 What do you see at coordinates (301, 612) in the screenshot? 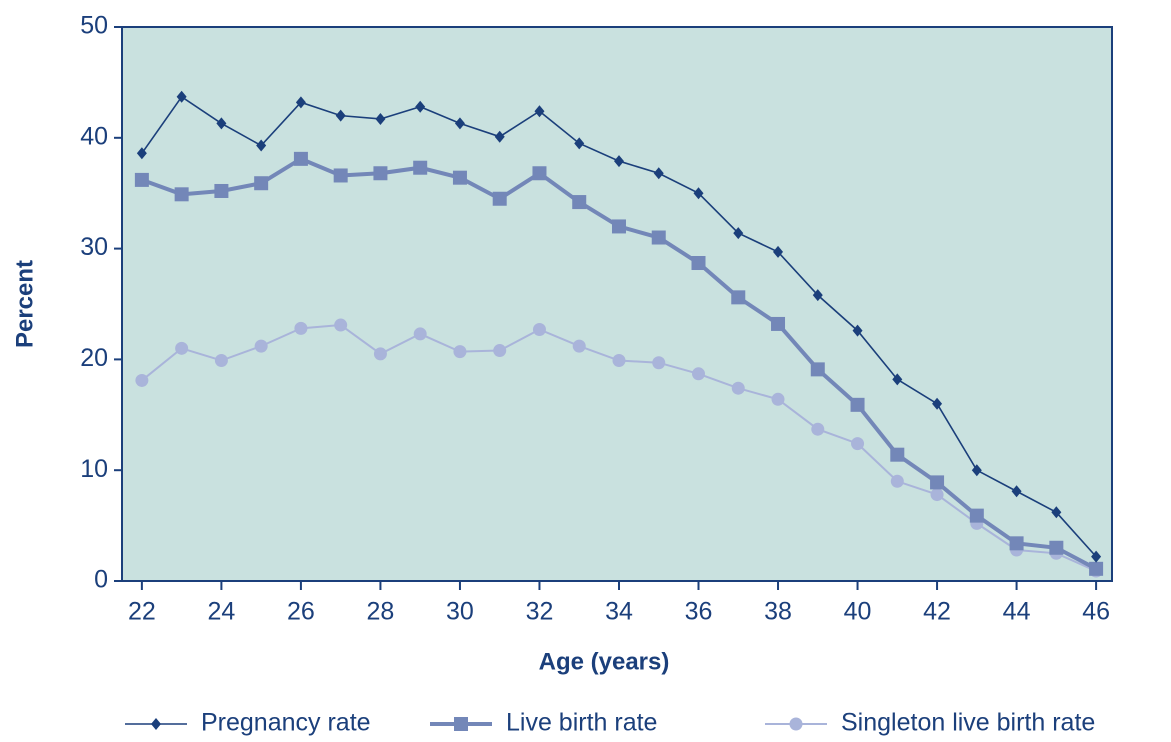
I see `x-tick-label: 26` at bounding box center [301, 612].